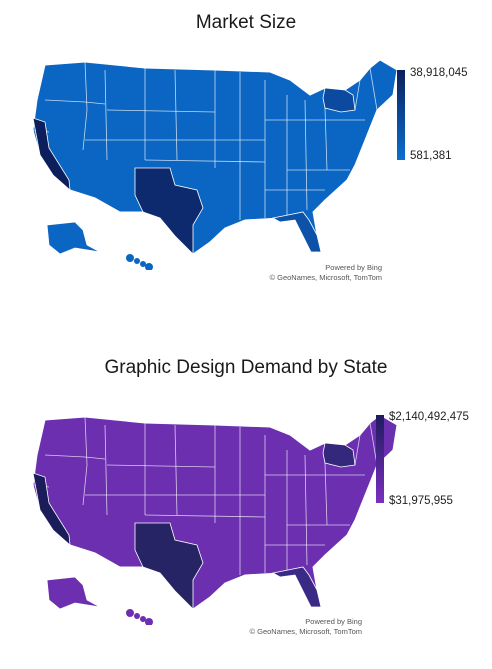  Describe the element at coordinates (421, 501) in the screenshot. I see `legend-min-label: $31,975,955` at that location.